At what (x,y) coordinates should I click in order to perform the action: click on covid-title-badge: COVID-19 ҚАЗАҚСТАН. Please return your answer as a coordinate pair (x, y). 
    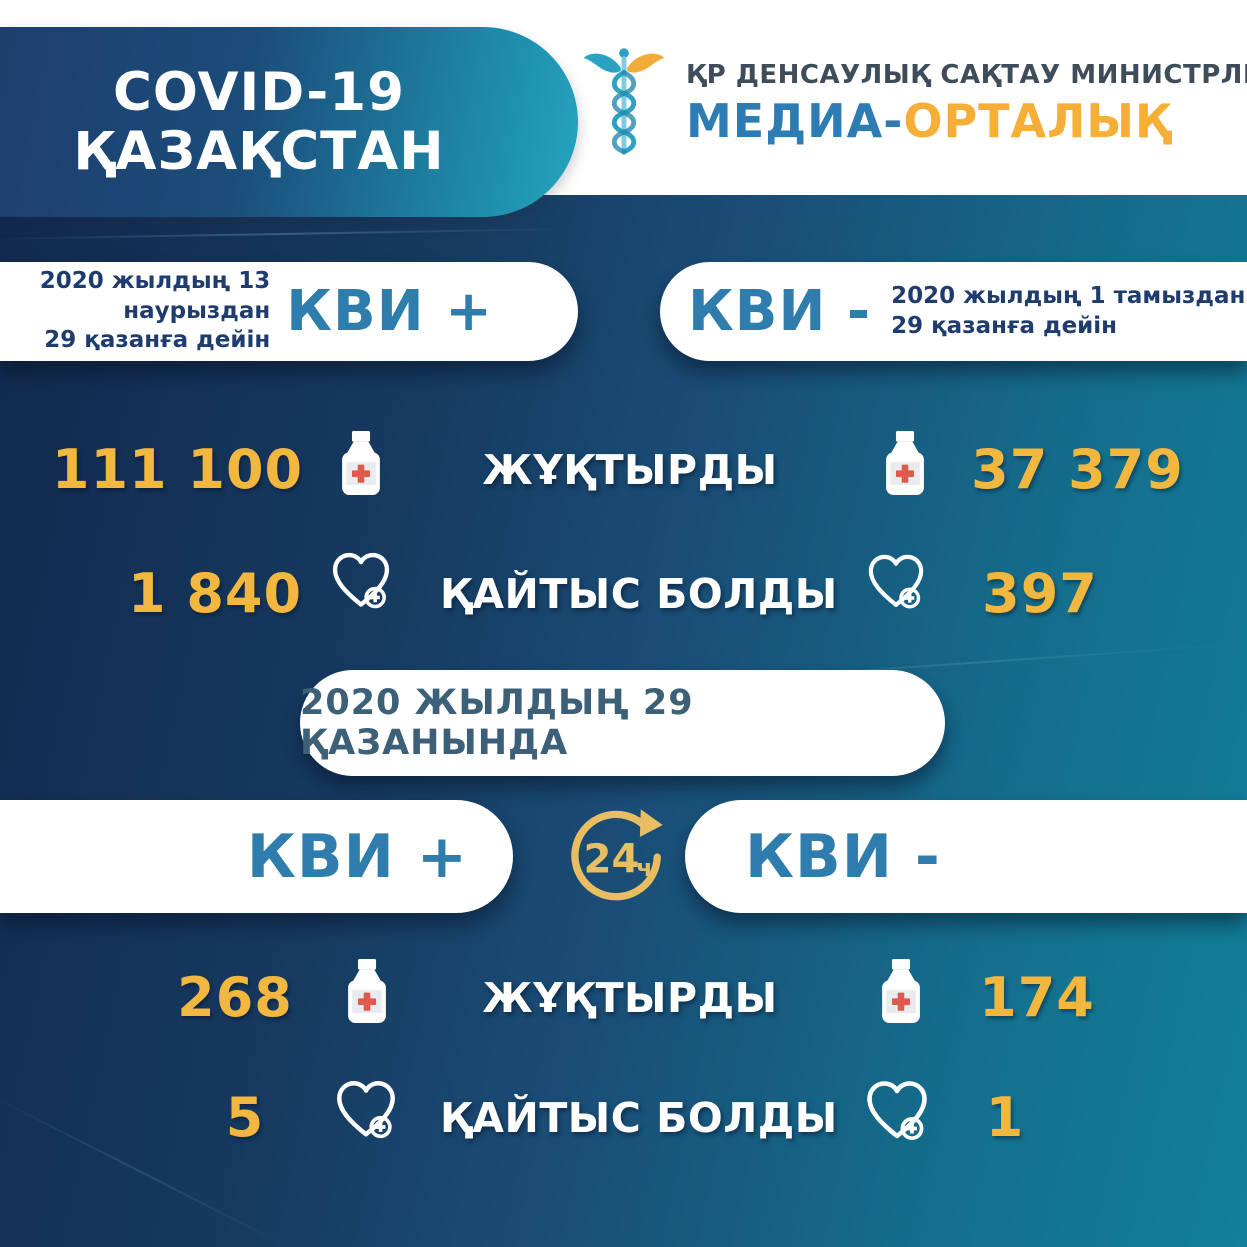
    Looking at the image, I should click on (289, 122).